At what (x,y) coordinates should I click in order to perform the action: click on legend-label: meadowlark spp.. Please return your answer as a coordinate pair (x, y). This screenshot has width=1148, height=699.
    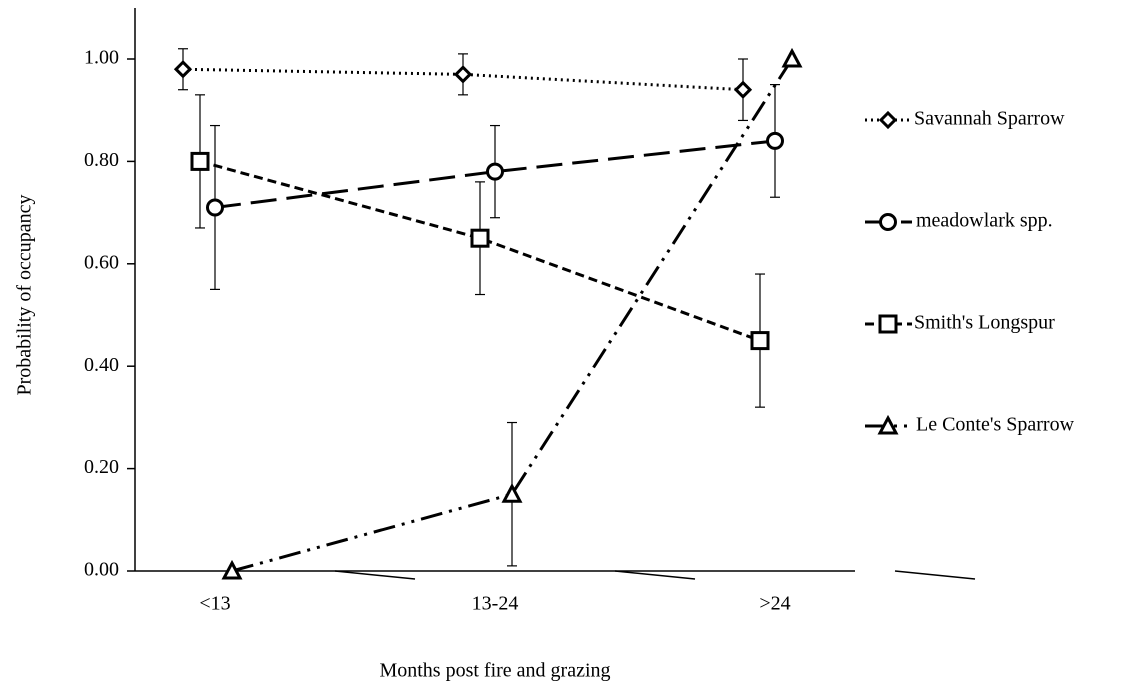
    Looking at the image, I should click on (984, 221).